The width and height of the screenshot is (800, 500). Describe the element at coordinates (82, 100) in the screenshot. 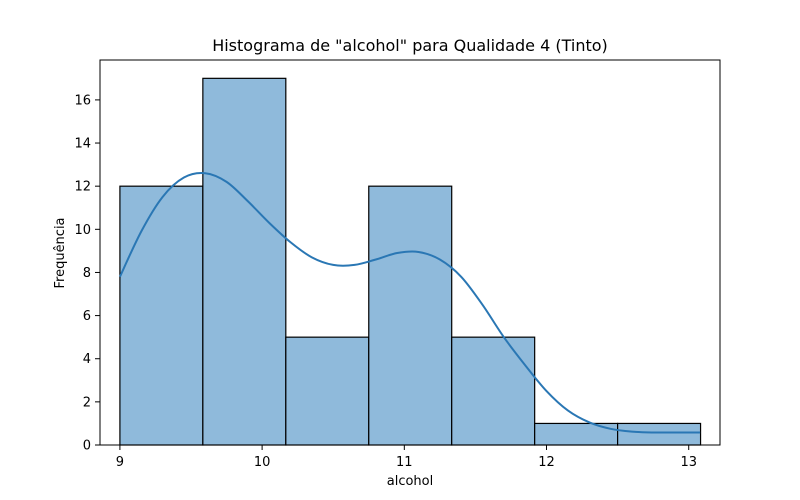

I see `y-tick-label: 16` at that location.